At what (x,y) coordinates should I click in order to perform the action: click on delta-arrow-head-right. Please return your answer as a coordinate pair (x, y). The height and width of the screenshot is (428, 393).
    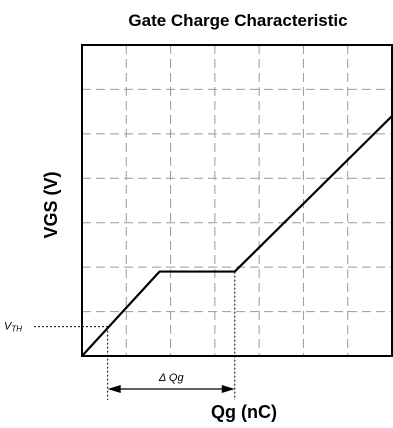
    Looking at the image, I should click on (228, 389).